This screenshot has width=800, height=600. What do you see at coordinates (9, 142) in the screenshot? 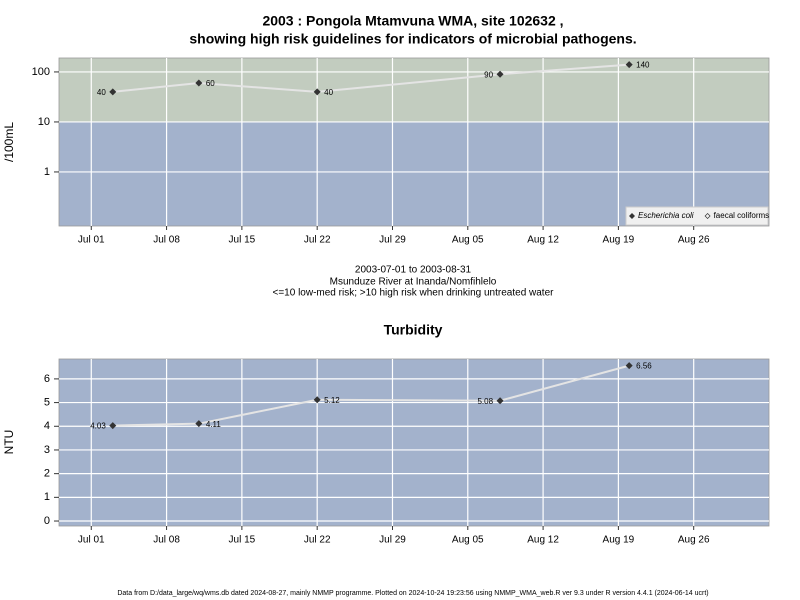
I see `y-axis-label: /100mL` at bounding box center [9, 142].